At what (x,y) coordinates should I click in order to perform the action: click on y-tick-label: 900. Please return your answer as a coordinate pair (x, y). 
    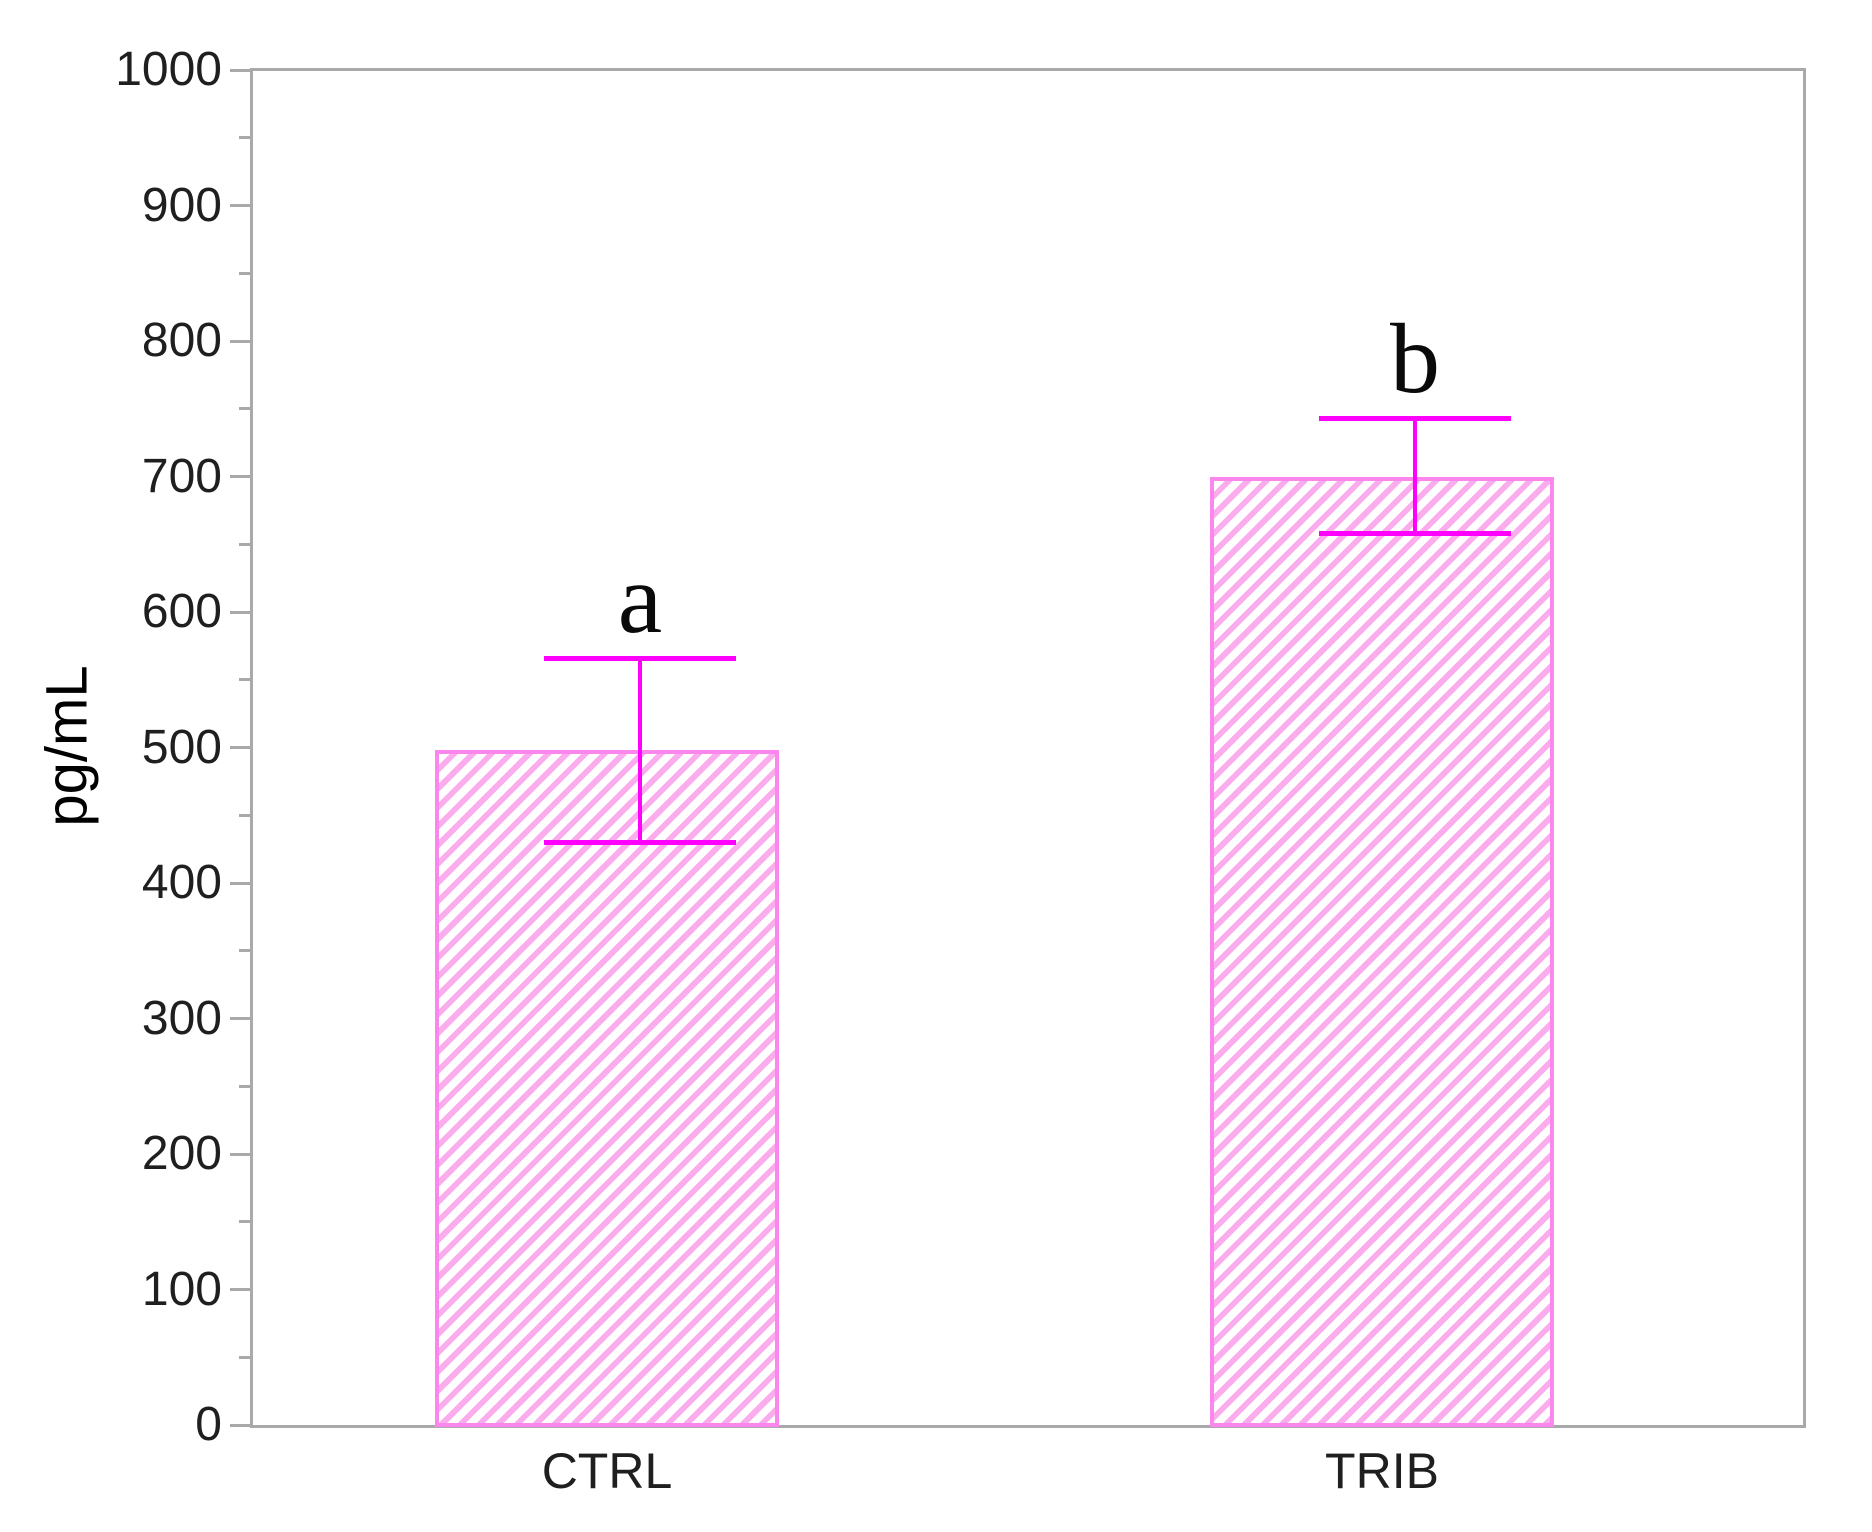
    Looking at the image, I should click on (181, 205).